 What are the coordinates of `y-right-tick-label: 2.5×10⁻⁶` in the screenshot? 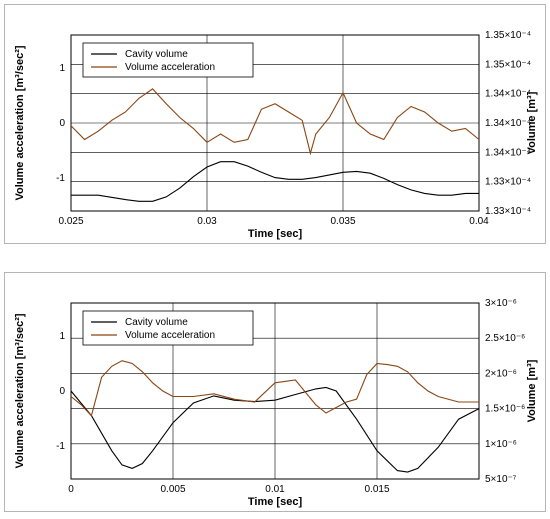 It's located at (505, 338).